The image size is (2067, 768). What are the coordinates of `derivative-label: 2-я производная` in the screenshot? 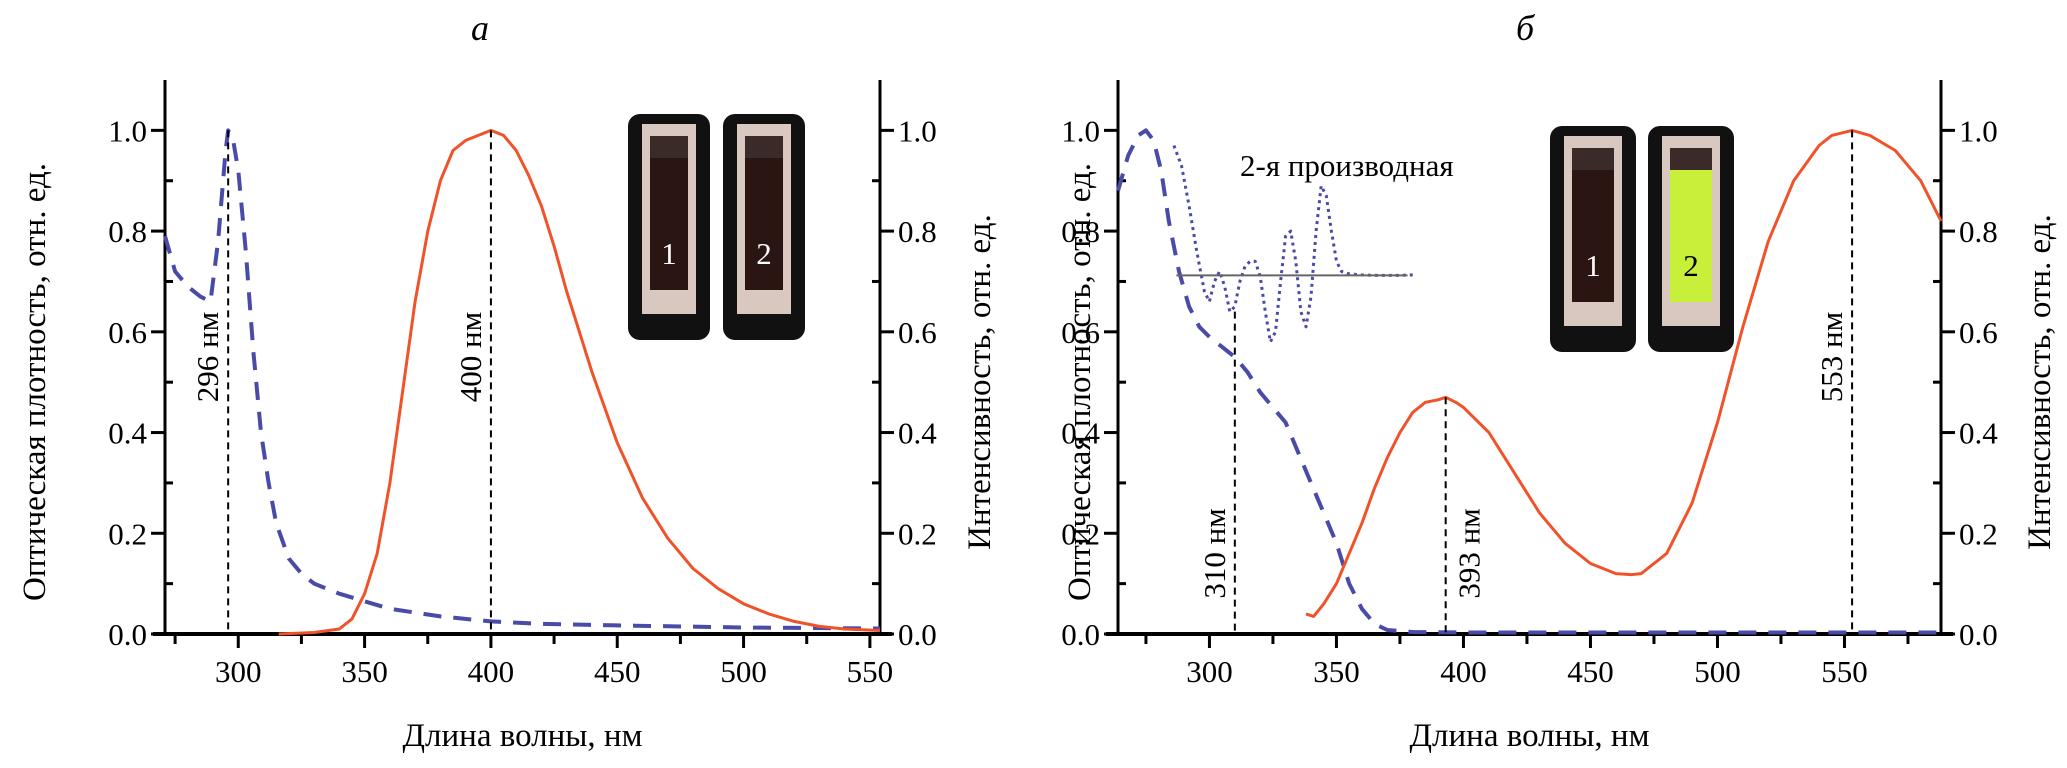 It's located at (1347, 165).